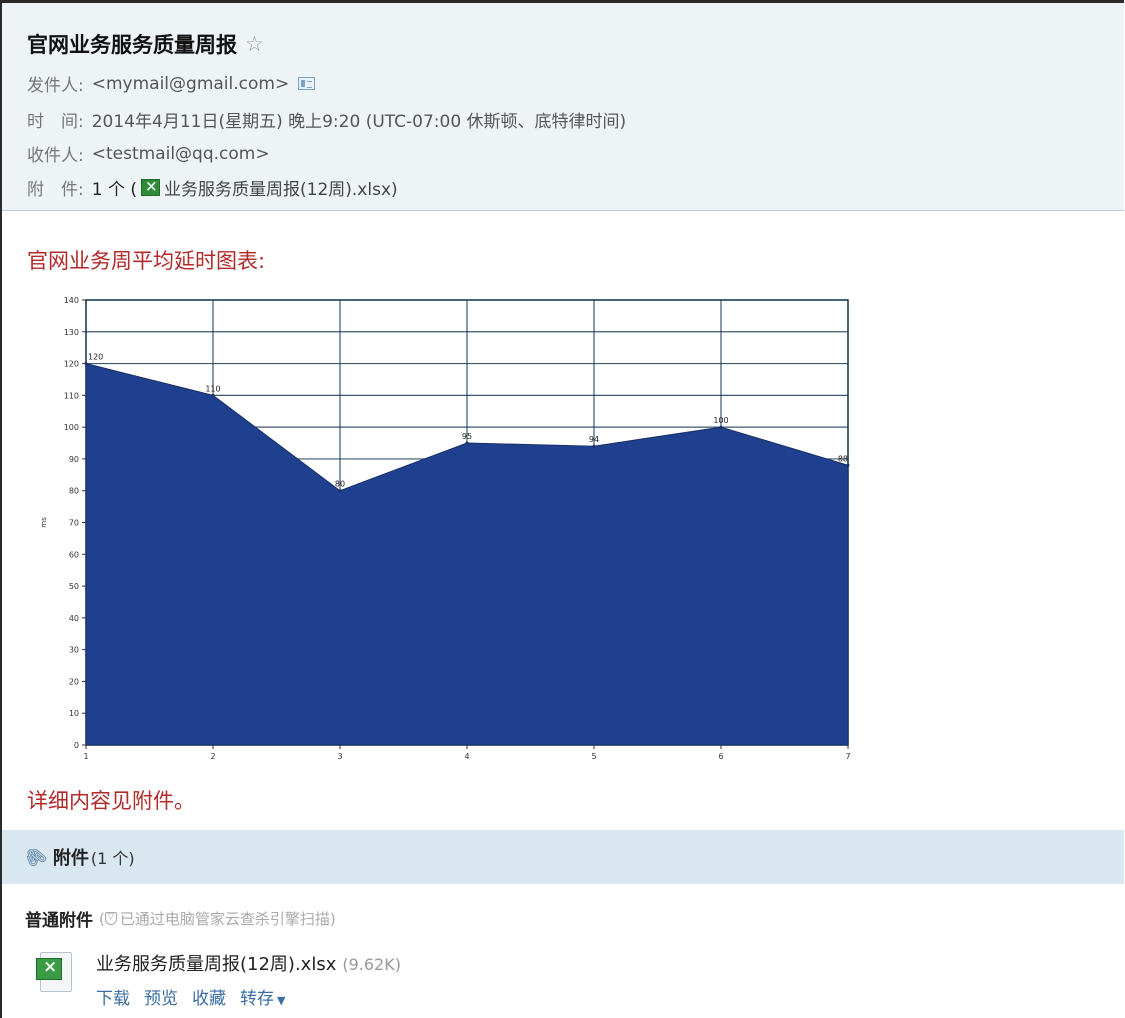 The height and width of the screenshot is (1018, 1125). What do you see at coordinates (212, 756) in the screenshot?
I see `x-tick-label: 2` at bounding box center [212, 756].